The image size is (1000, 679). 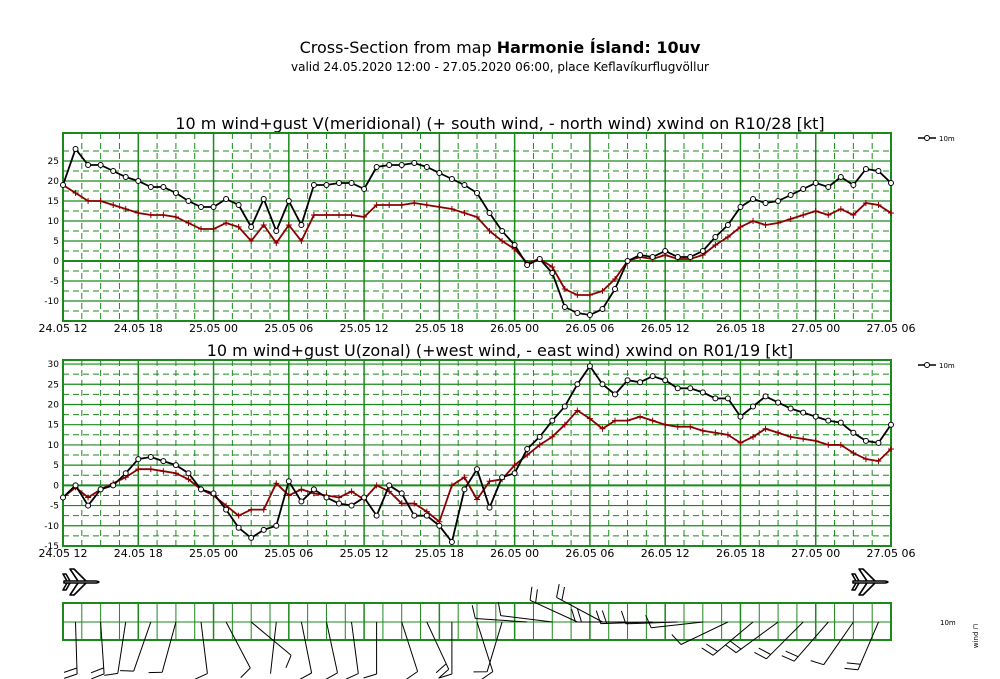 I want to click on x-tick-label: 26.05 06, so click(x=589, y=553).